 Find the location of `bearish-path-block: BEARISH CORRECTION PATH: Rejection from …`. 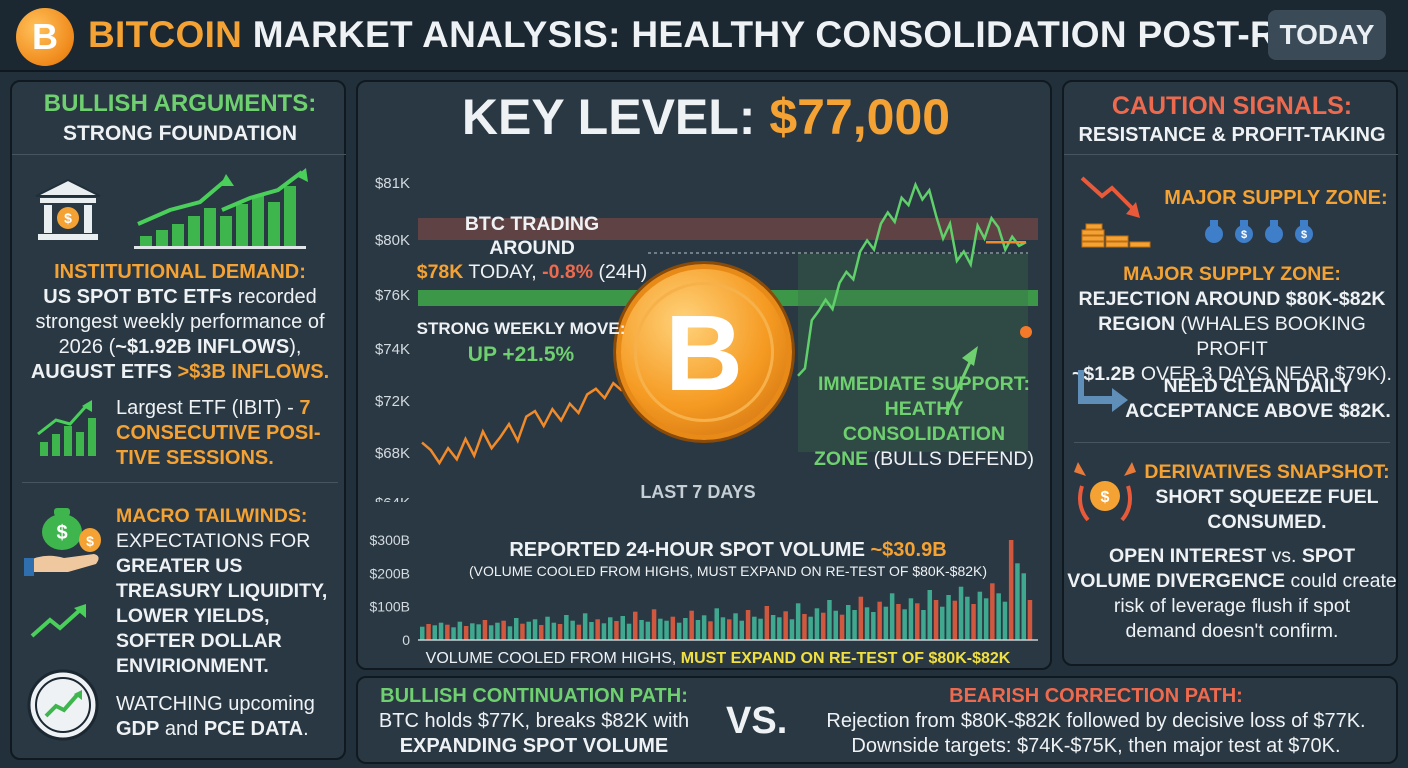

bearish-path-block: BEARISH CORRECTION PATH: Rejection from … is located at coordinates (1096, 721).